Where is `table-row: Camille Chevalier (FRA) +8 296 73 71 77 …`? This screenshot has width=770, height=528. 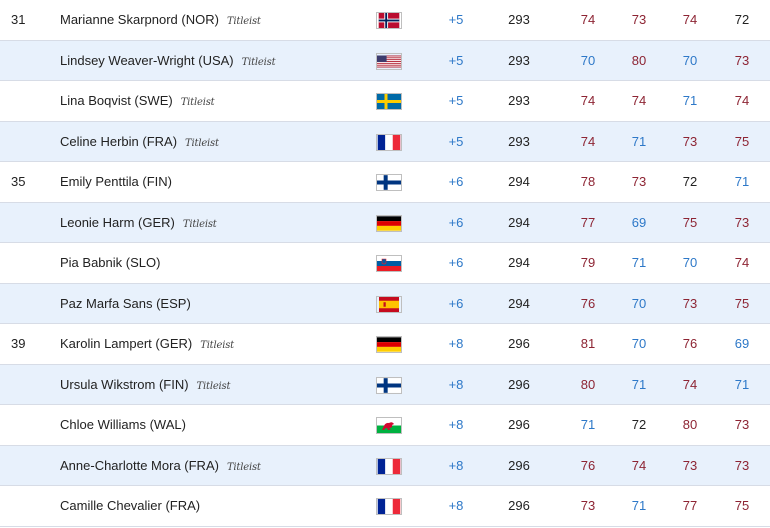 table-row: Camille Chevalier (FRA) +8 296 73 71 77 … is located at coordinates (385, 506).